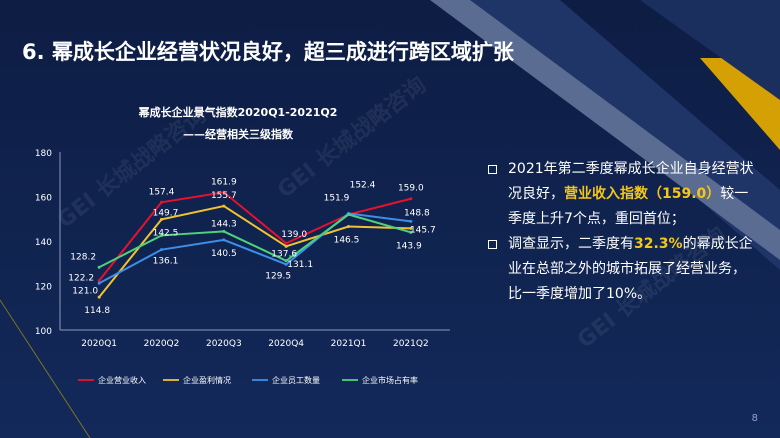 Image resolution: width=780 pixels, height=438 pixels. Describe the element at coordinates (43, 199) in the screenshot. I see `y-tick-label: 160` at that location.